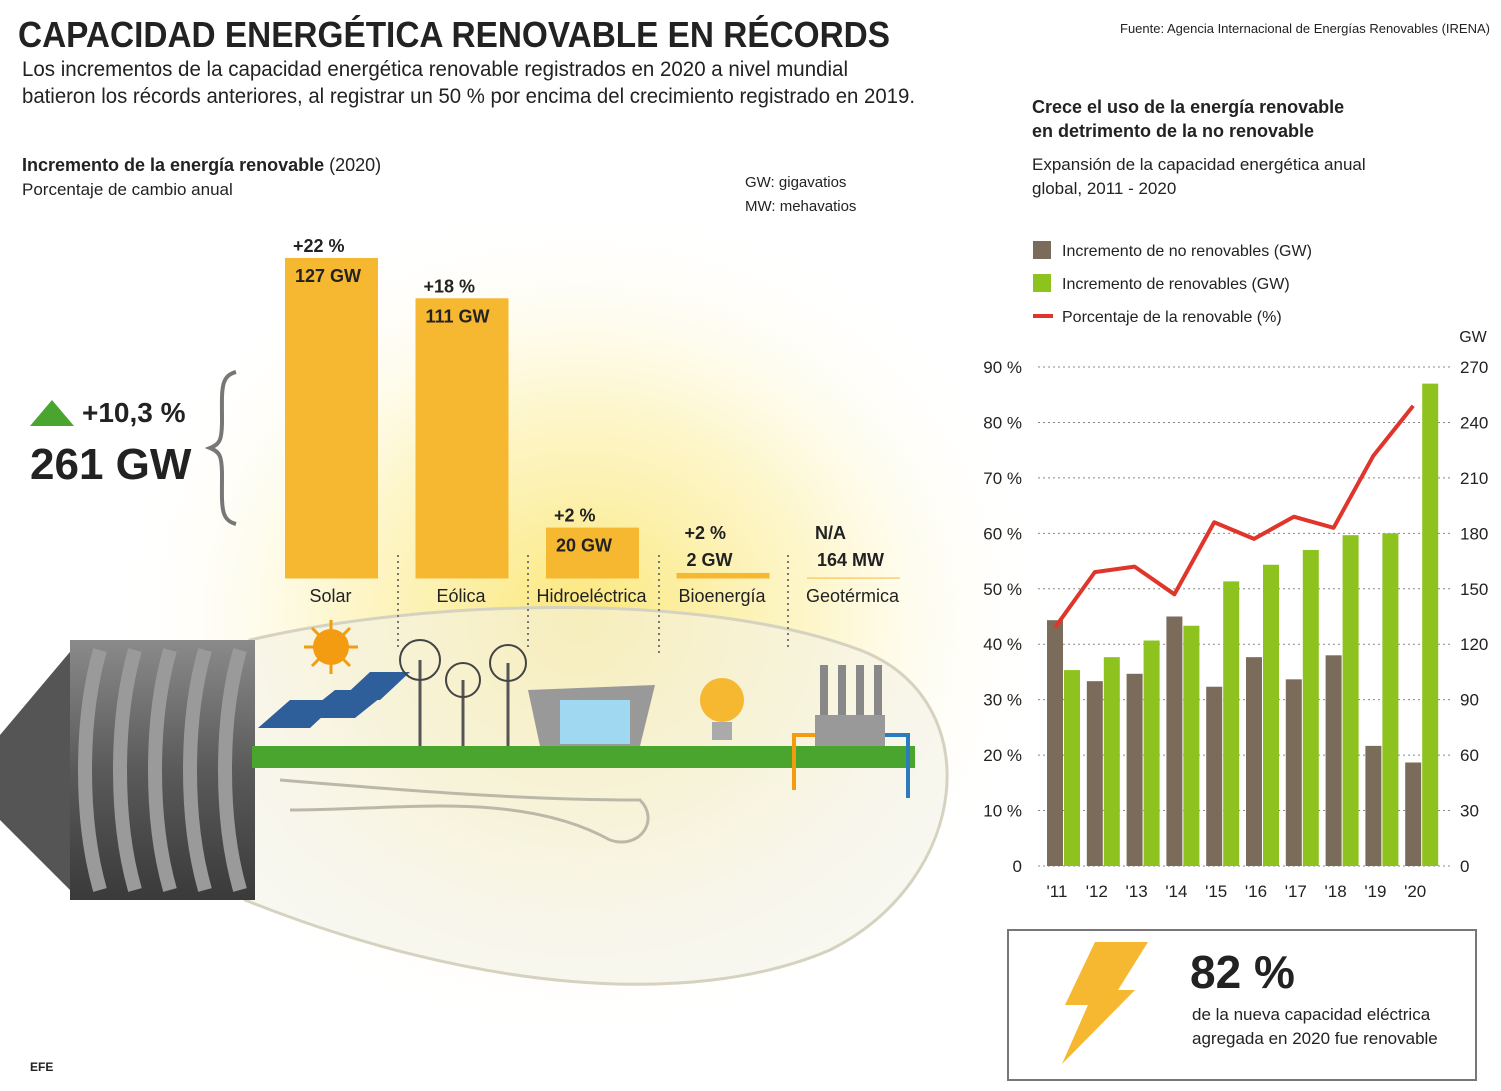 This screenshot has height=1091, width=1501. Describe the element at coordinates (1256, 891) in the screenshot. I see `x-tick-label: '16` at that location.